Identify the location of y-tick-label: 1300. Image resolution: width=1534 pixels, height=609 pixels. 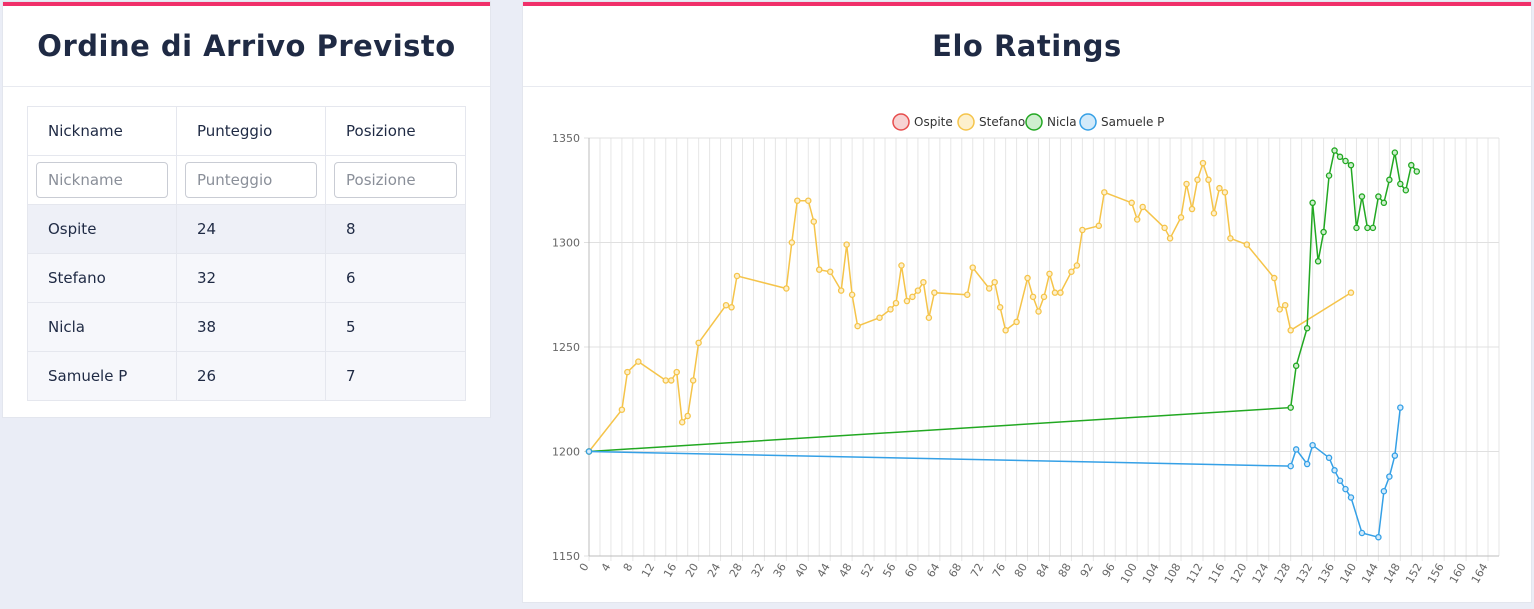
(566, 243).